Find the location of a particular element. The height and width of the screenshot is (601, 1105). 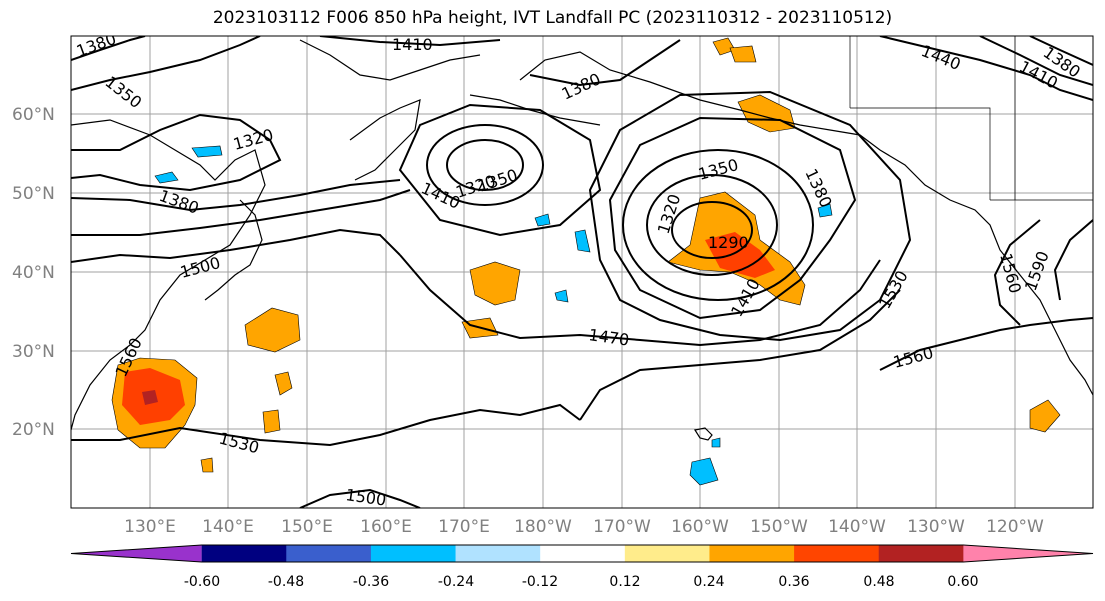

contour-1410-west is located at coordinates (241, 212).